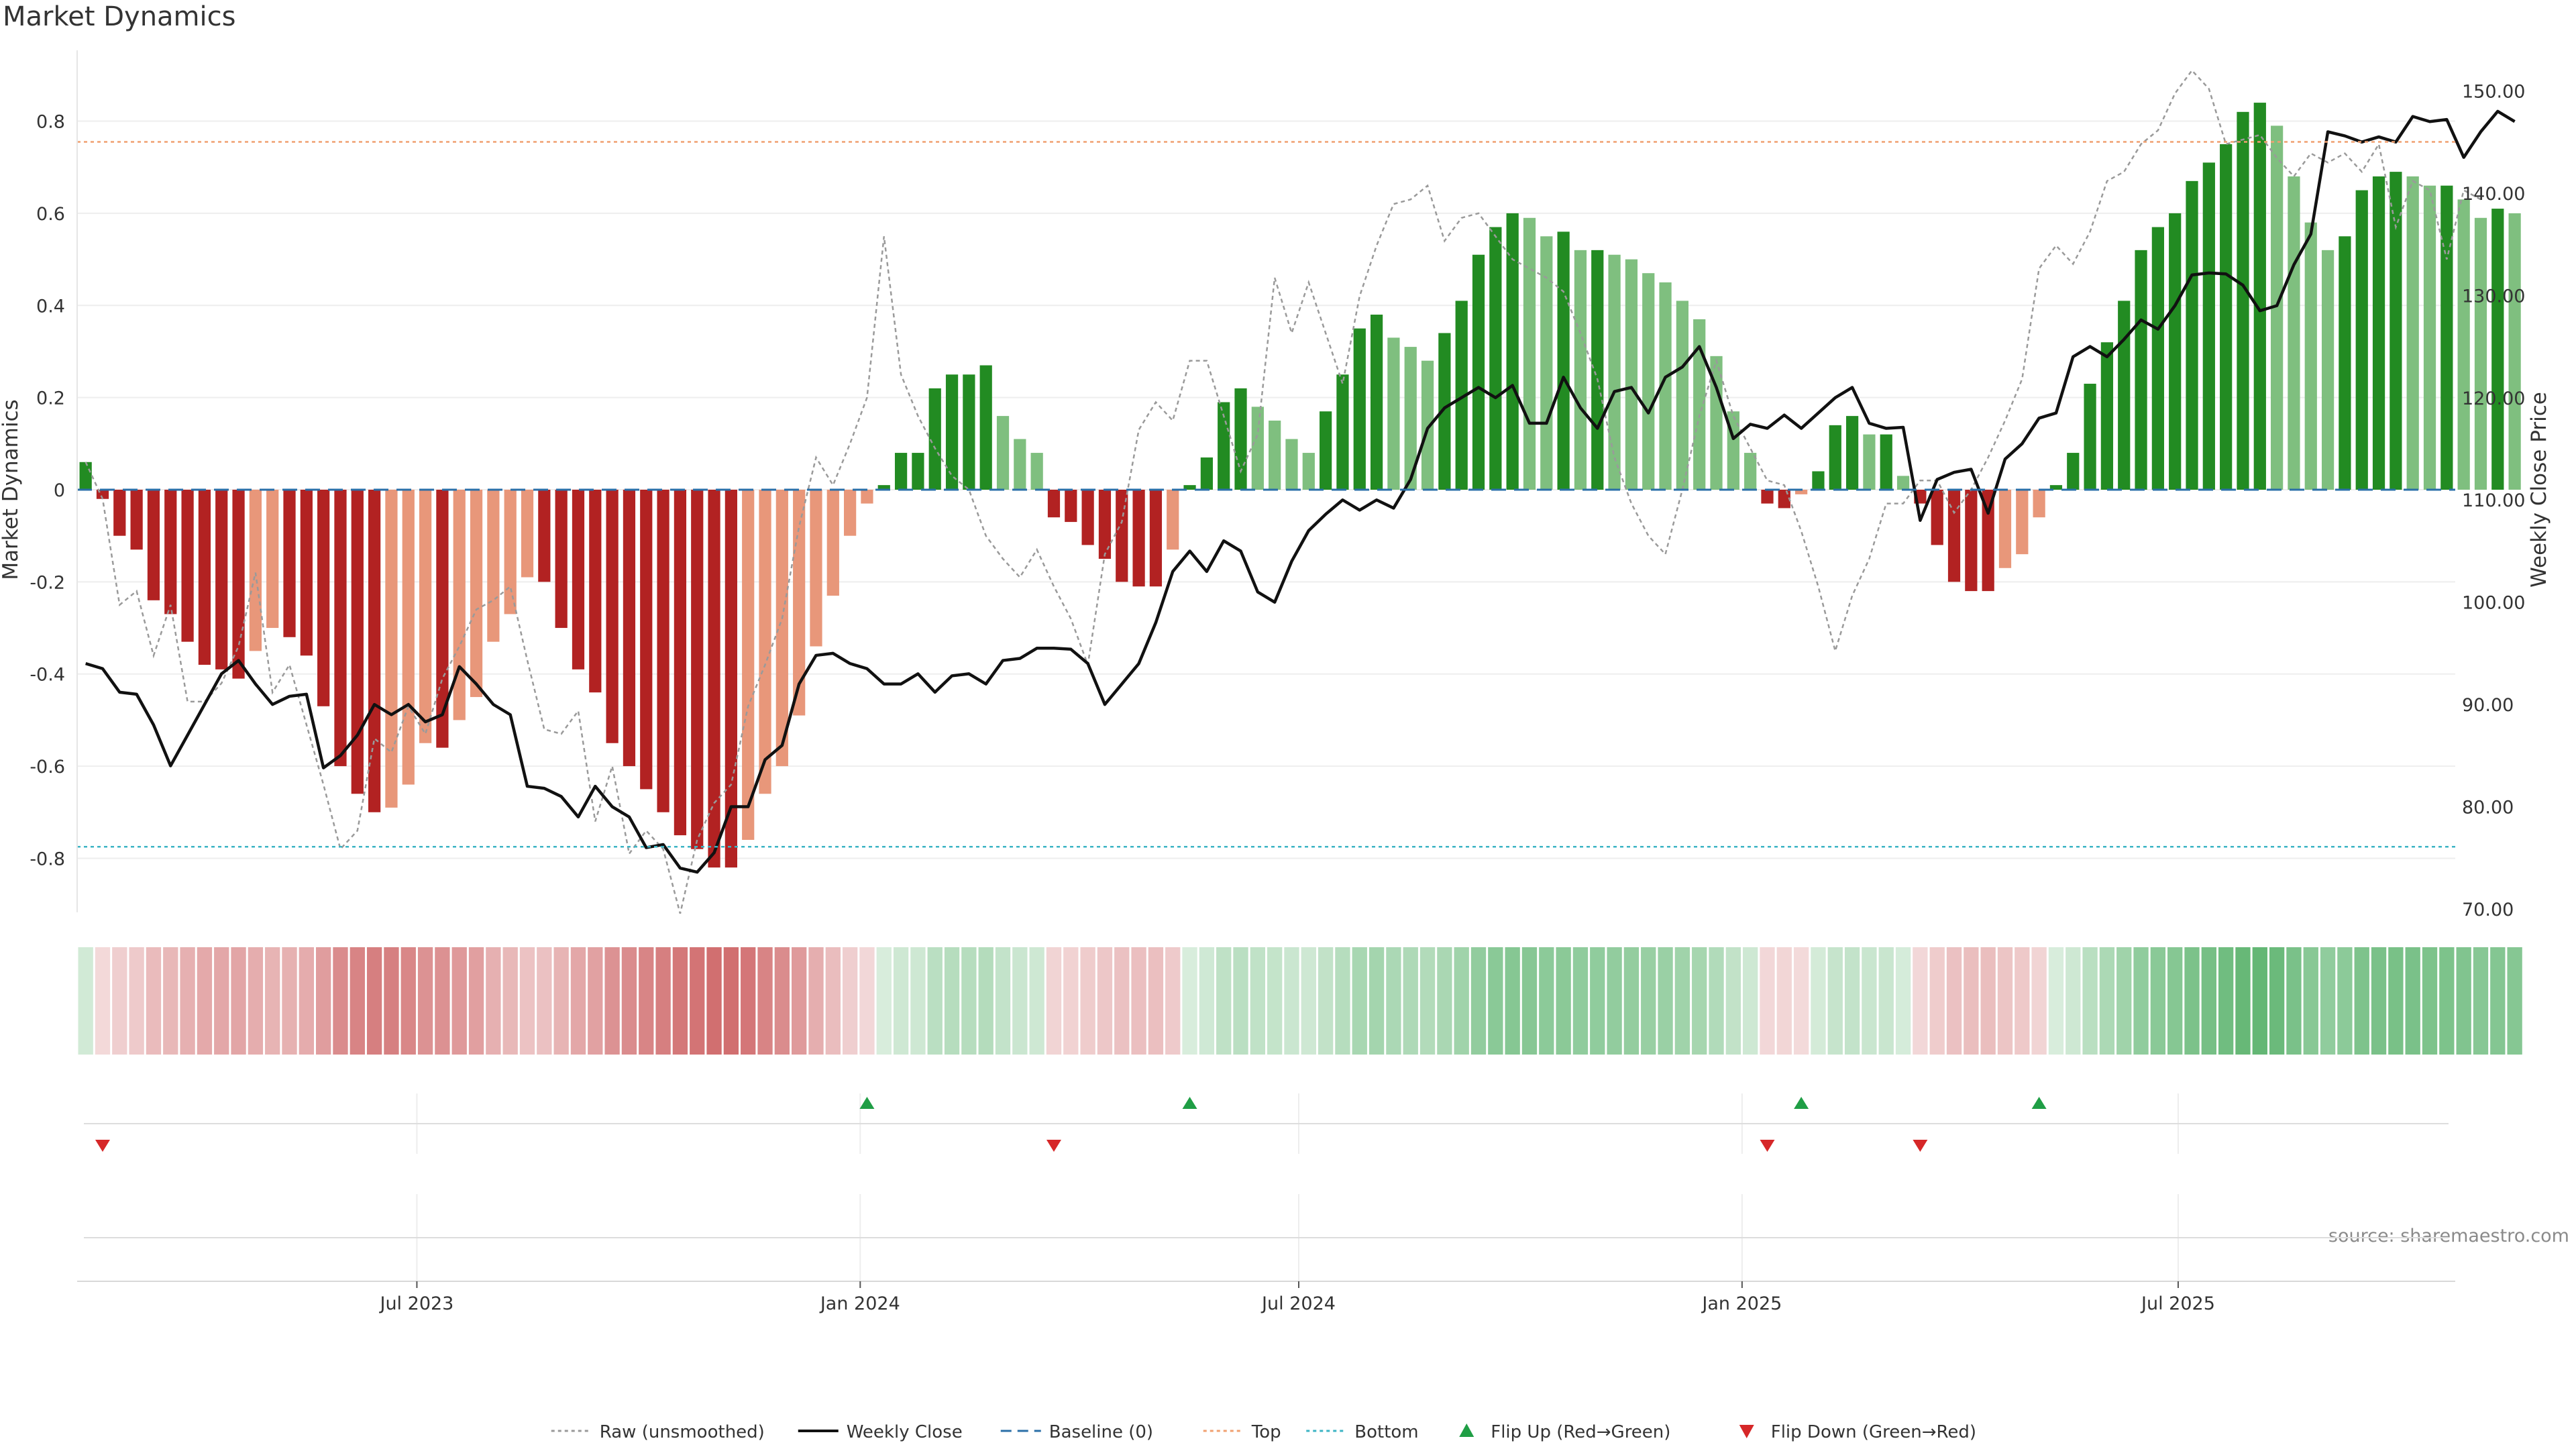  What do you see at coordinates (1466, 1430) in the screenshot?
I see `legend-swatch-flip-up` at bounding box center [1466, 1430].